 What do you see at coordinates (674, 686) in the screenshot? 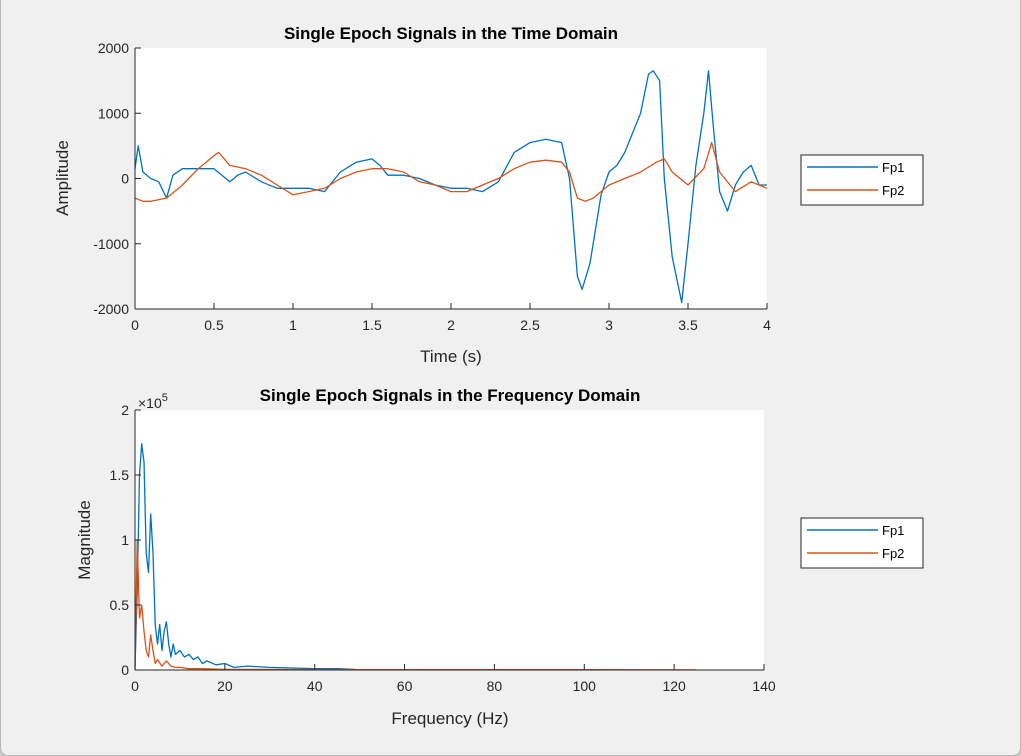
I see `x-tick-label: 120` at bounding box center [674, 686].